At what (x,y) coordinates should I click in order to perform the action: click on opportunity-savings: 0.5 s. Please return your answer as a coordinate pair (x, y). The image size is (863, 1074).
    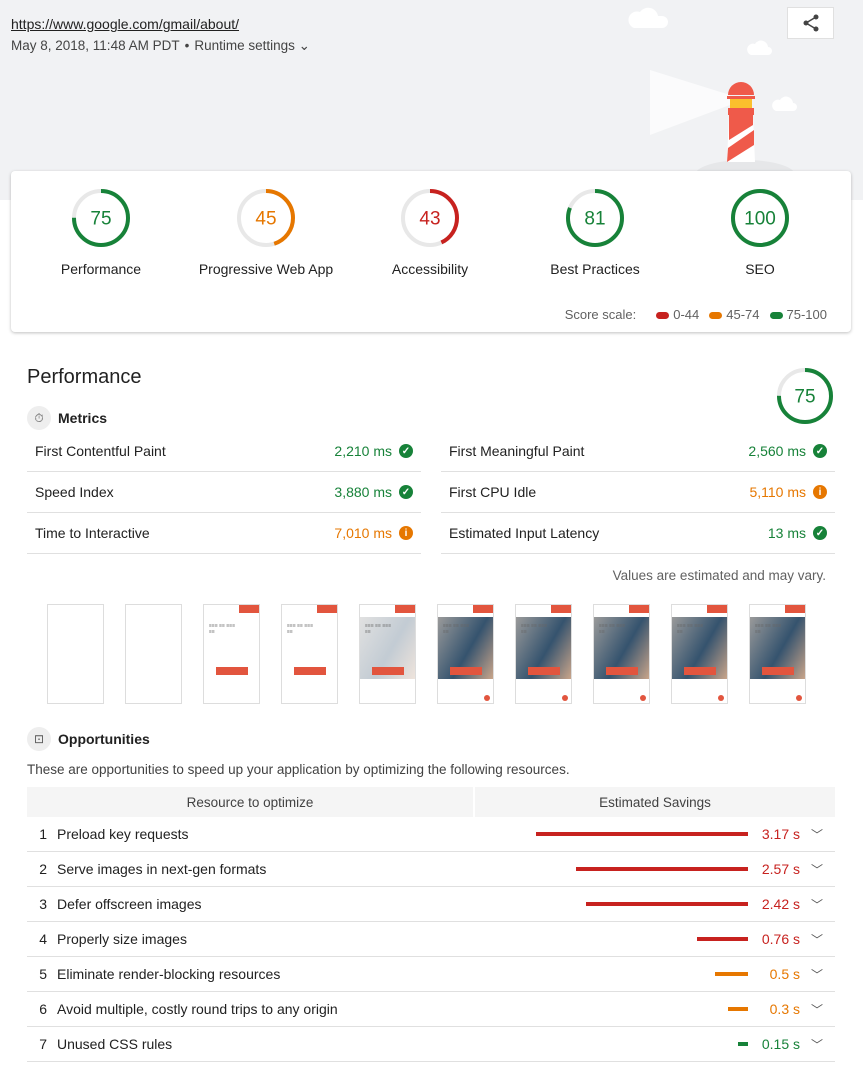
    Looking at the image, I should click on (784, 974).